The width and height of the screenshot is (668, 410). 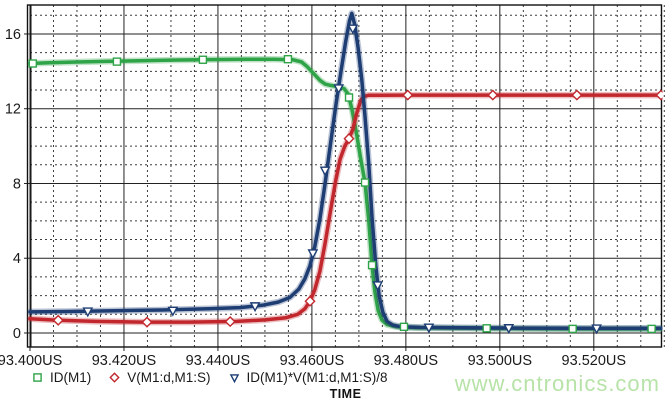 What do you see at coordinates (37, 377) in the screenshot?
I see `legend-square-icon` at bounding box center [37, 377].